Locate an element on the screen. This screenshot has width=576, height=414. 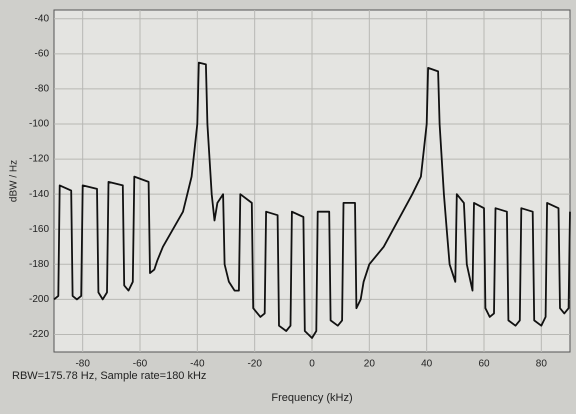
y-tick-label: -80 is located at coordinates (42, 89).